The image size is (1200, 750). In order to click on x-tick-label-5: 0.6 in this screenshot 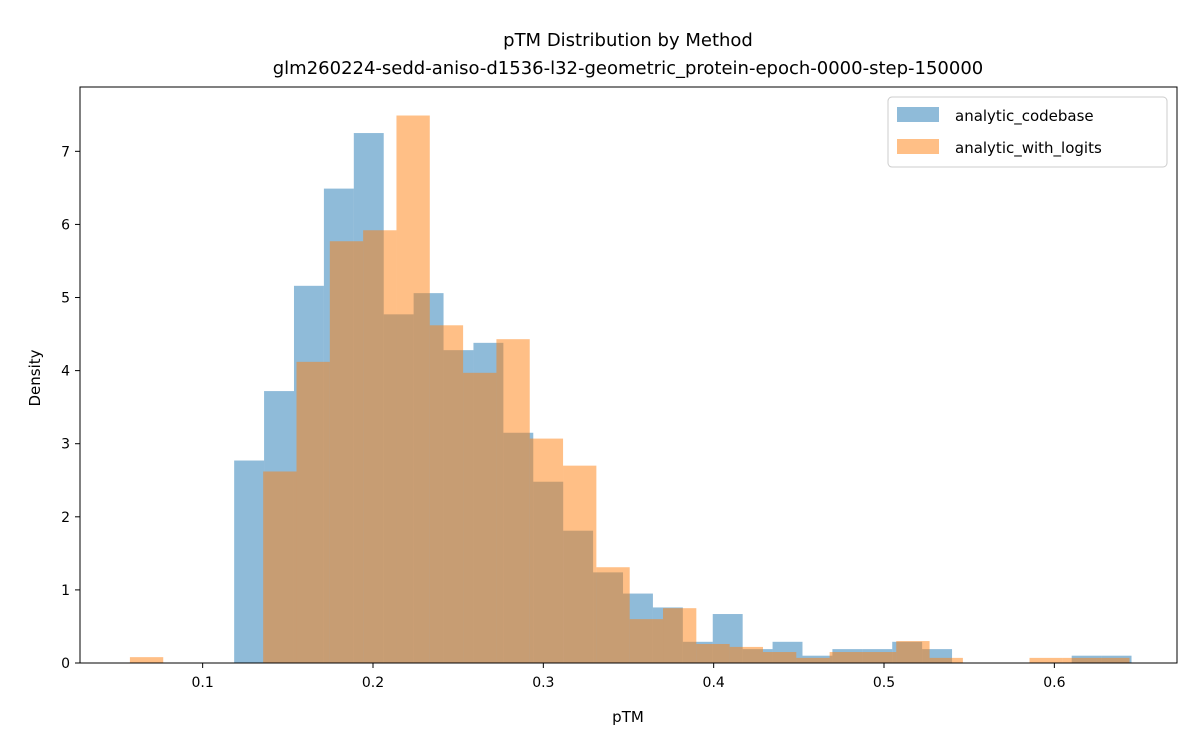, I will do `click(1054, 683)`.